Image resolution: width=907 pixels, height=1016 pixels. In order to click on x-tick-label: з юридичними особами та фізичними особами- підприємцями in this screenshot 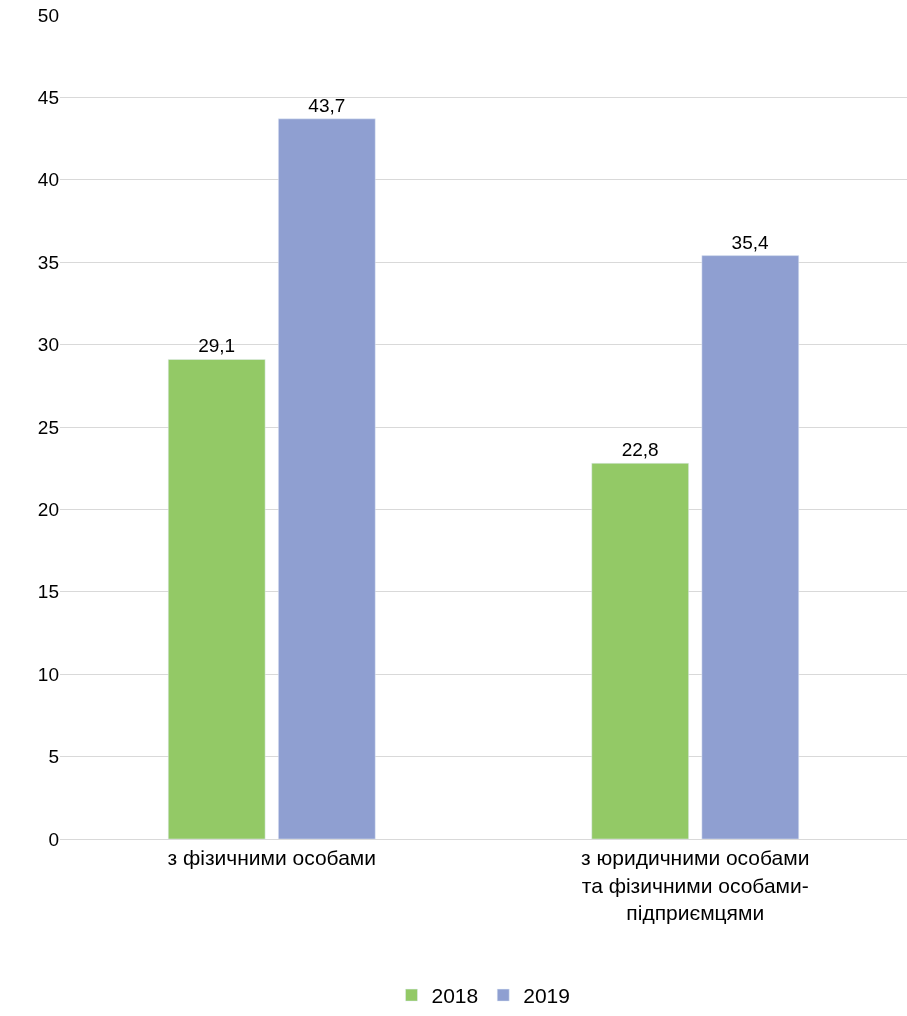, I will do `click(695, 885)`.